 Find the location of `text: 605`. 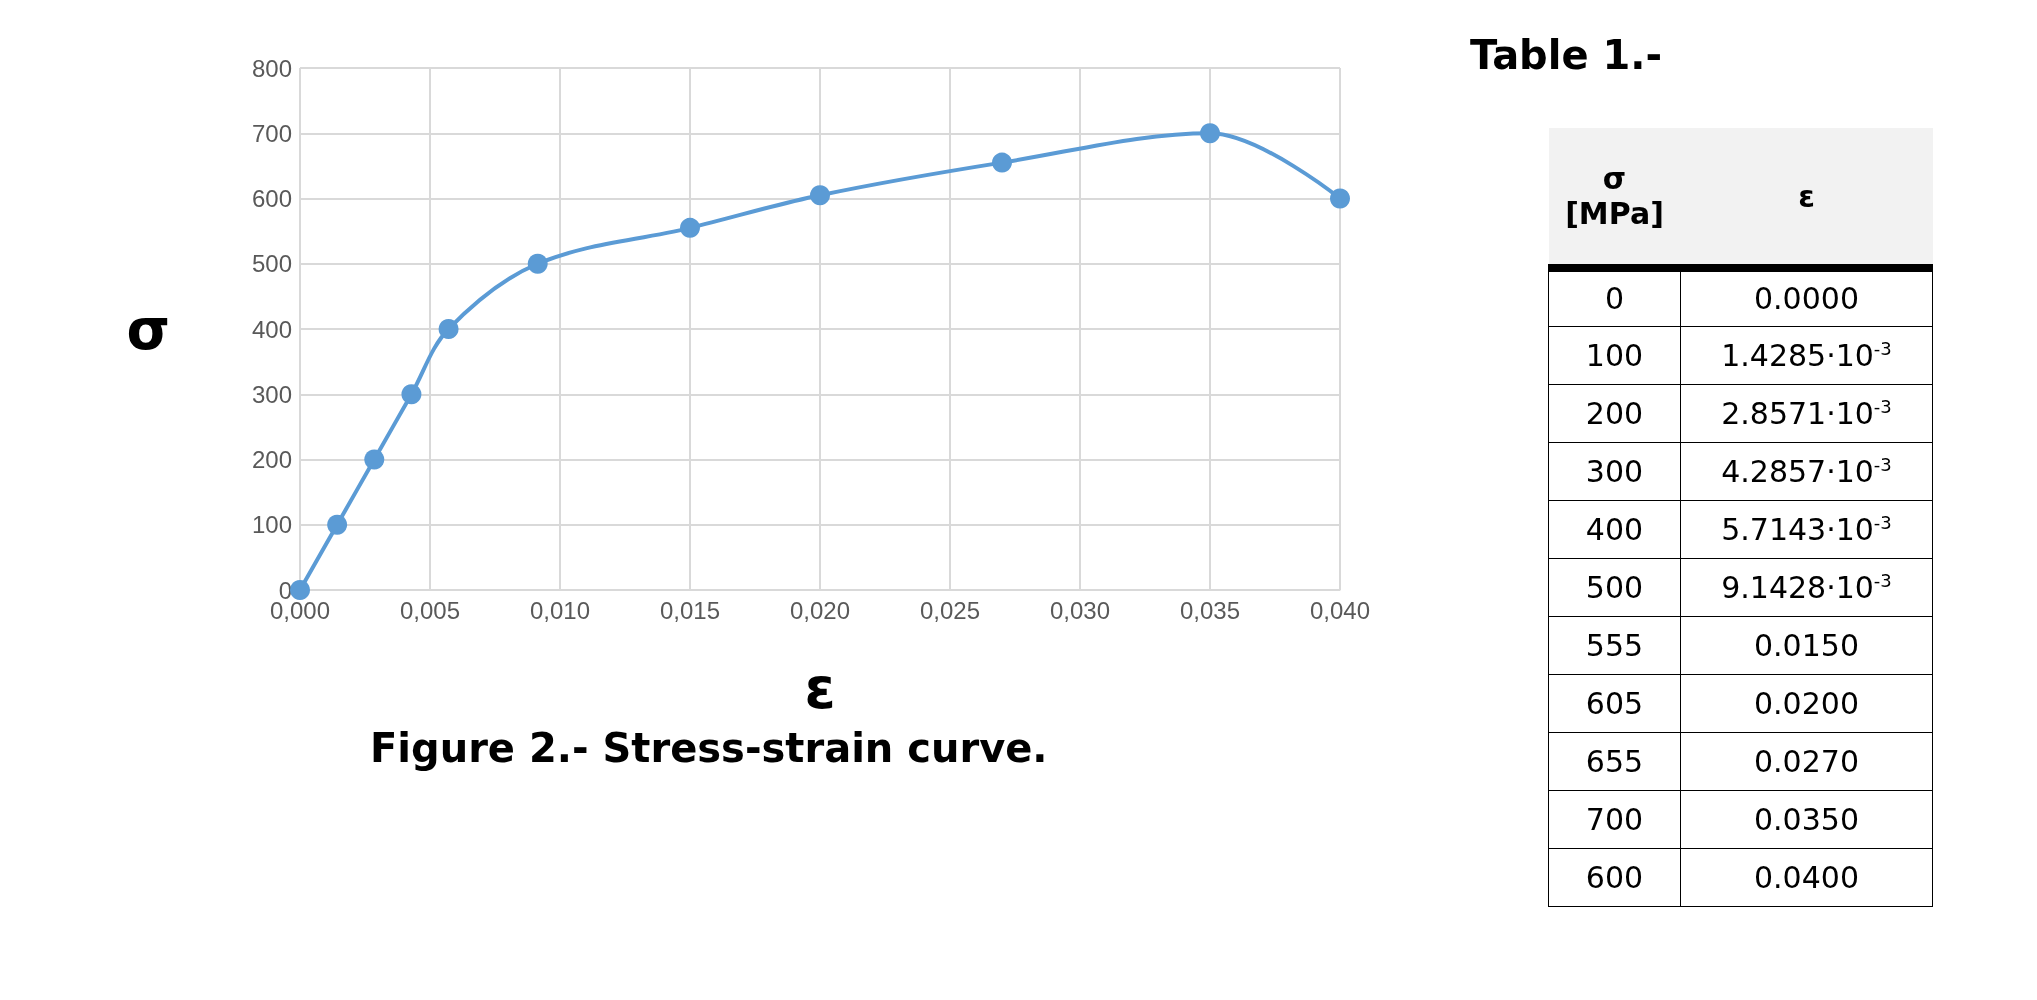

text: 605 is located at coordinates (1614, 703).